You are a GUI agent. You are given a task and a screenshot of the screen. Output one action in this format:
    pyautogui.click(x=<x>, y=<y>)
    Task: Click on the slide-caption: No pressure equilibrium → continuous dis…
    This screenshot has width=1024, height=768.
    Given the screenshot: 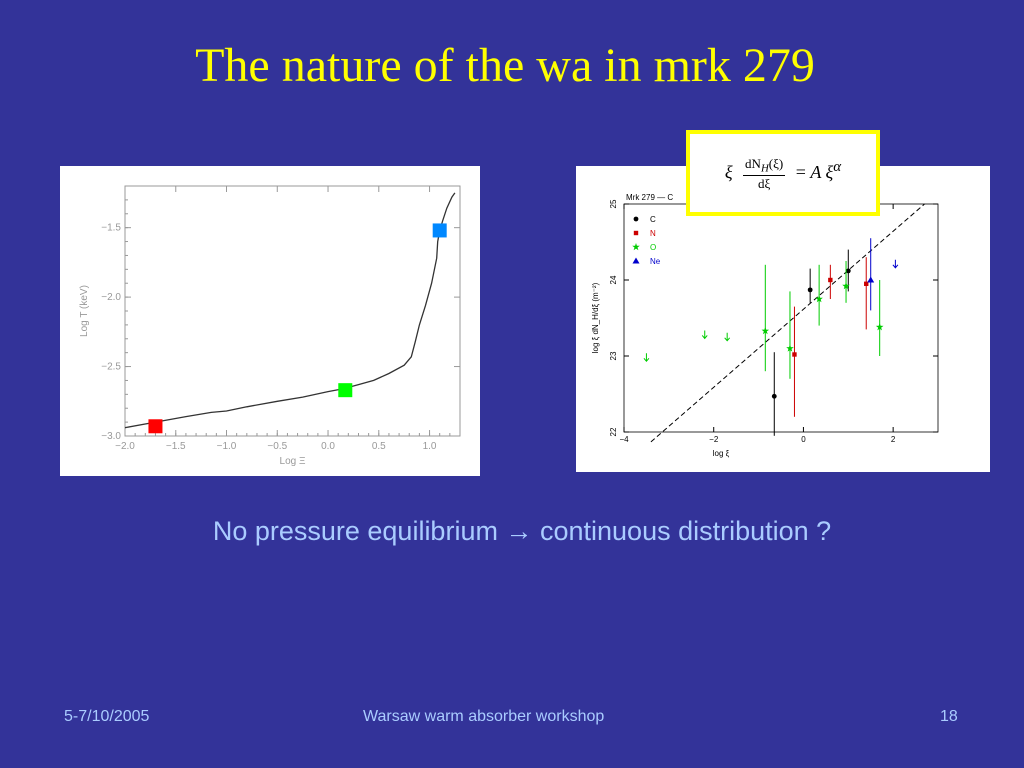 What is the action you would take?
    pyautogui.click(x=512, y=531)
    